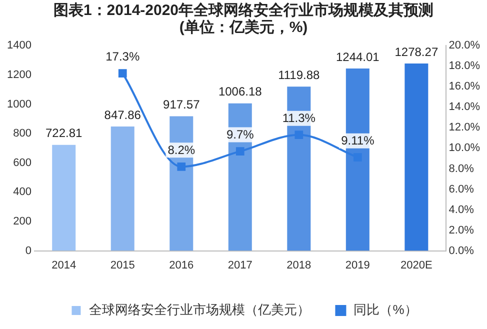 The height and width of the screenshot is (329, 487). Describe the element at coordinates (19, 104) in the screenshot. I see `y-tick-label: 1000` at that location.